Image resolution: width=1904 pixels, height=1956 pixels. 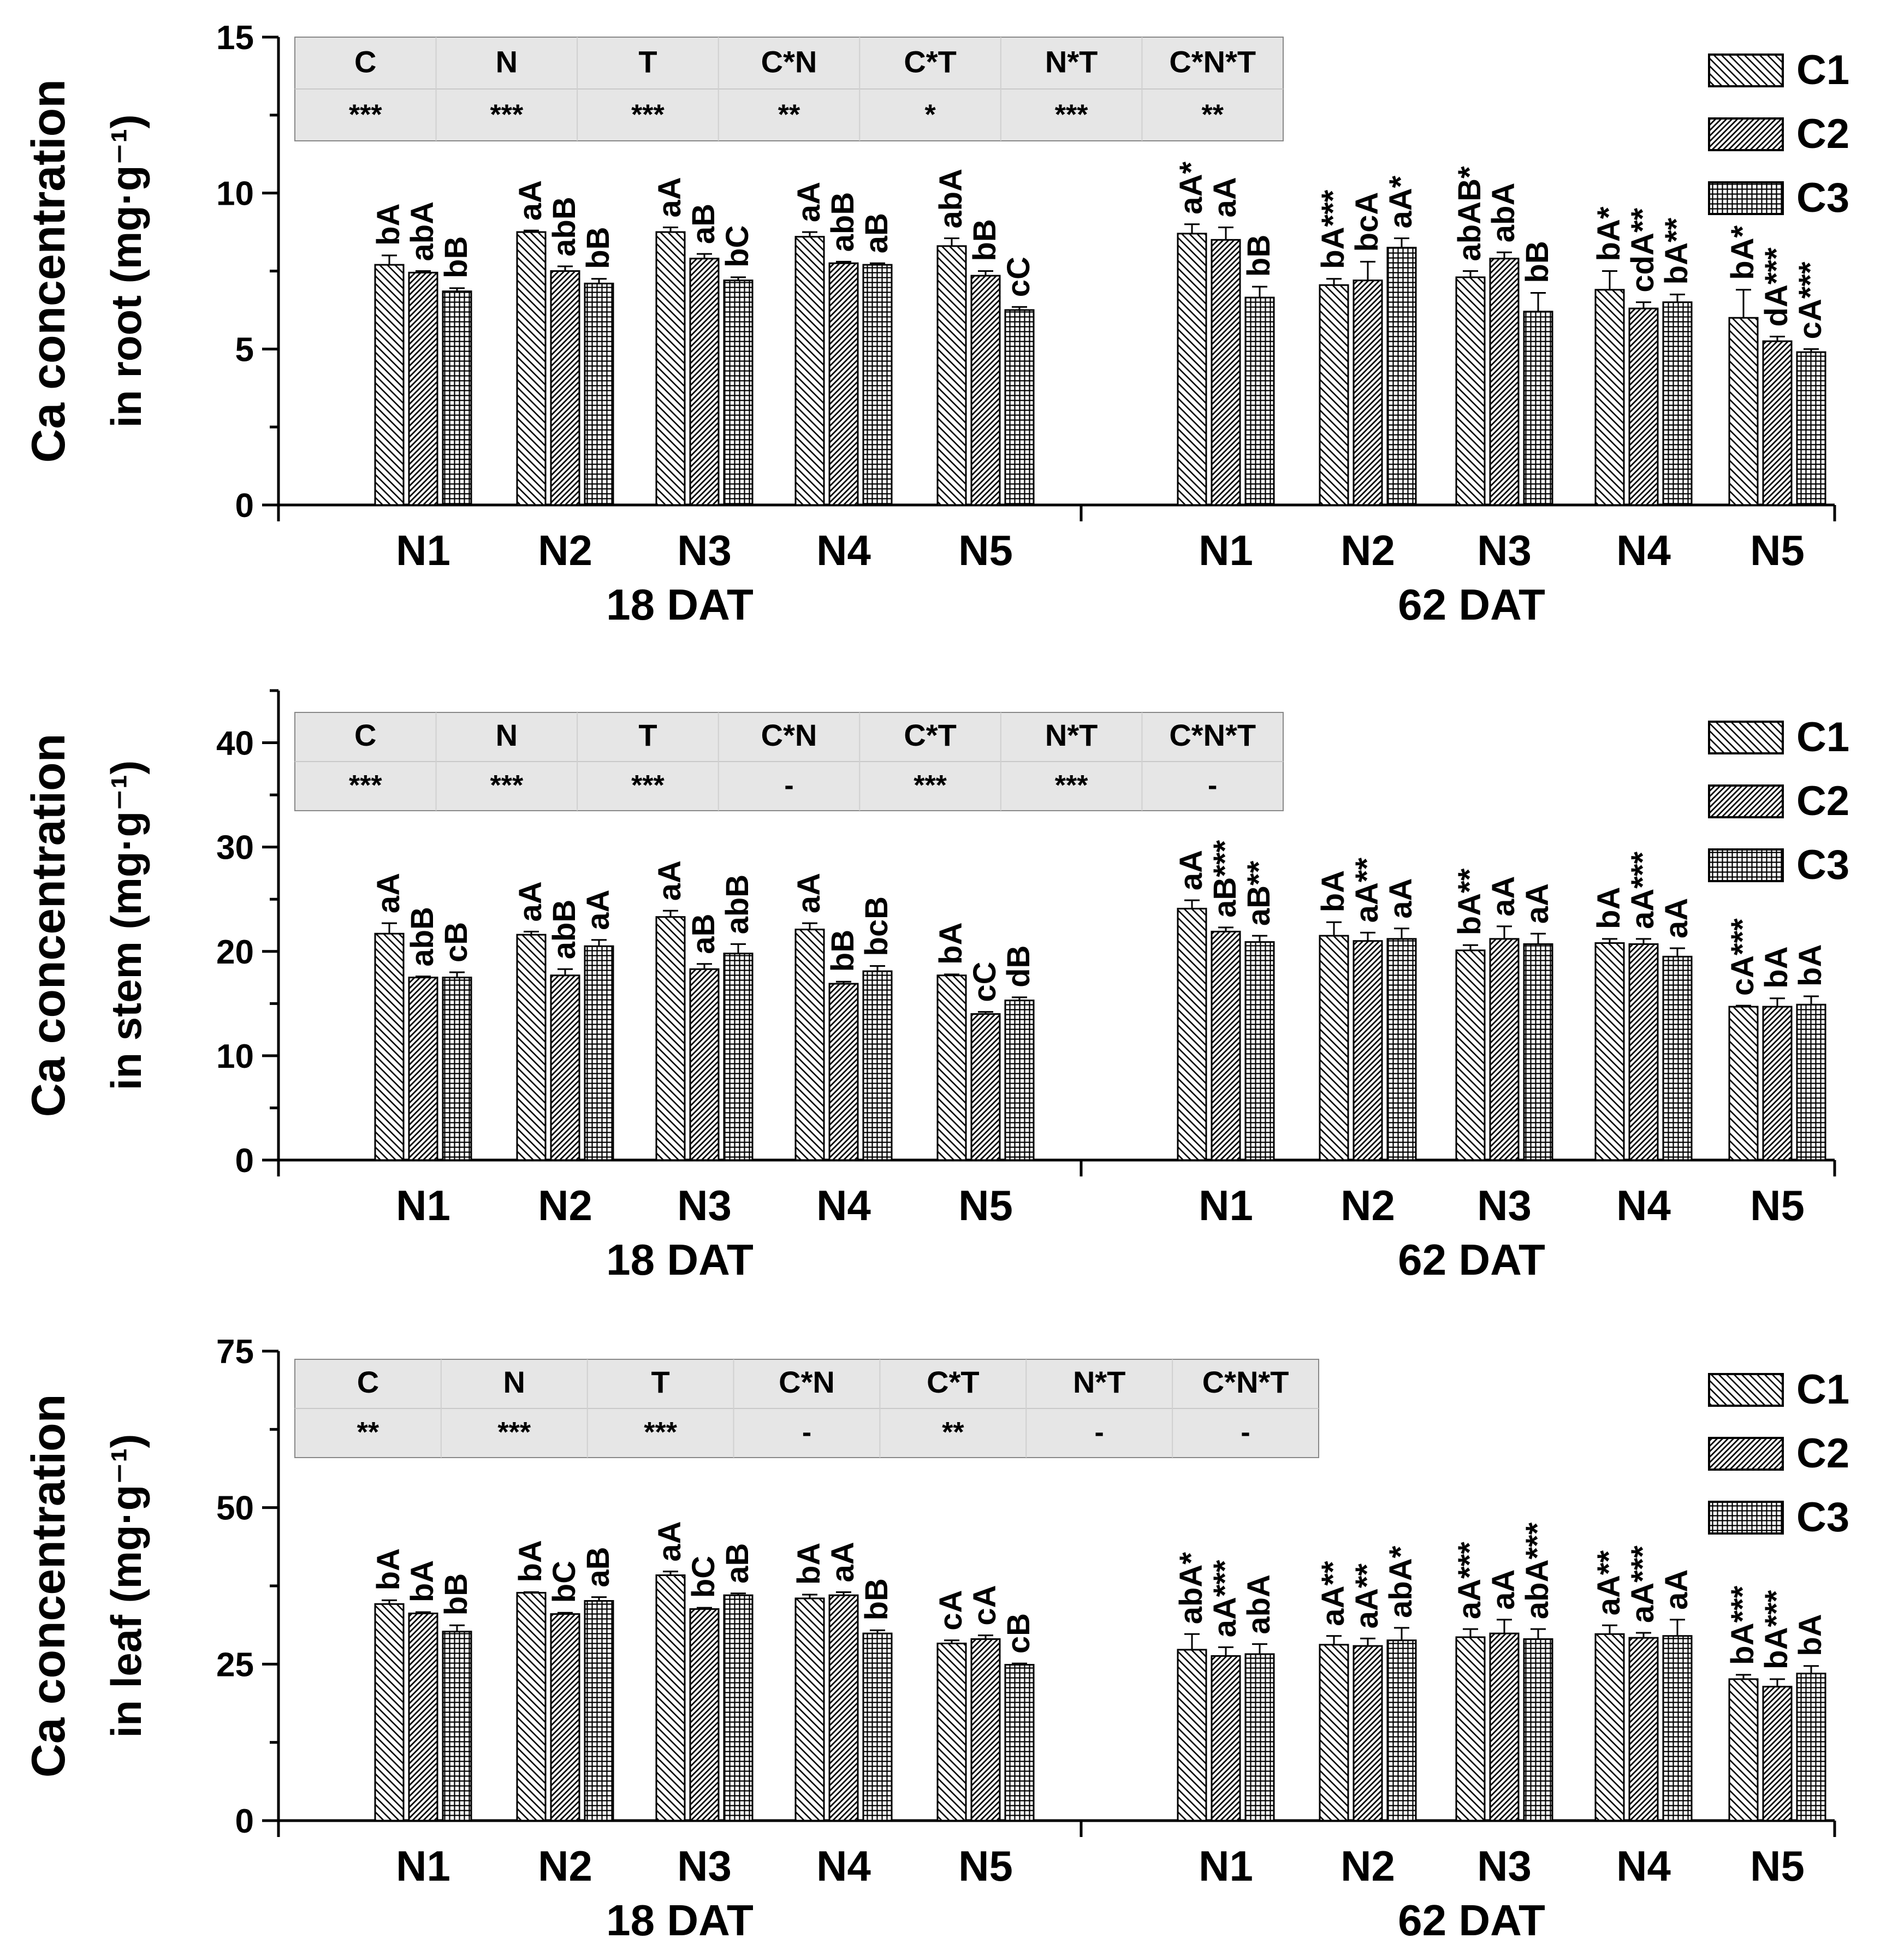 What do you see at coordinates (789, 115) in the screenshot?
I see `table-value-cxn: **` at bounding box center [789, 115].